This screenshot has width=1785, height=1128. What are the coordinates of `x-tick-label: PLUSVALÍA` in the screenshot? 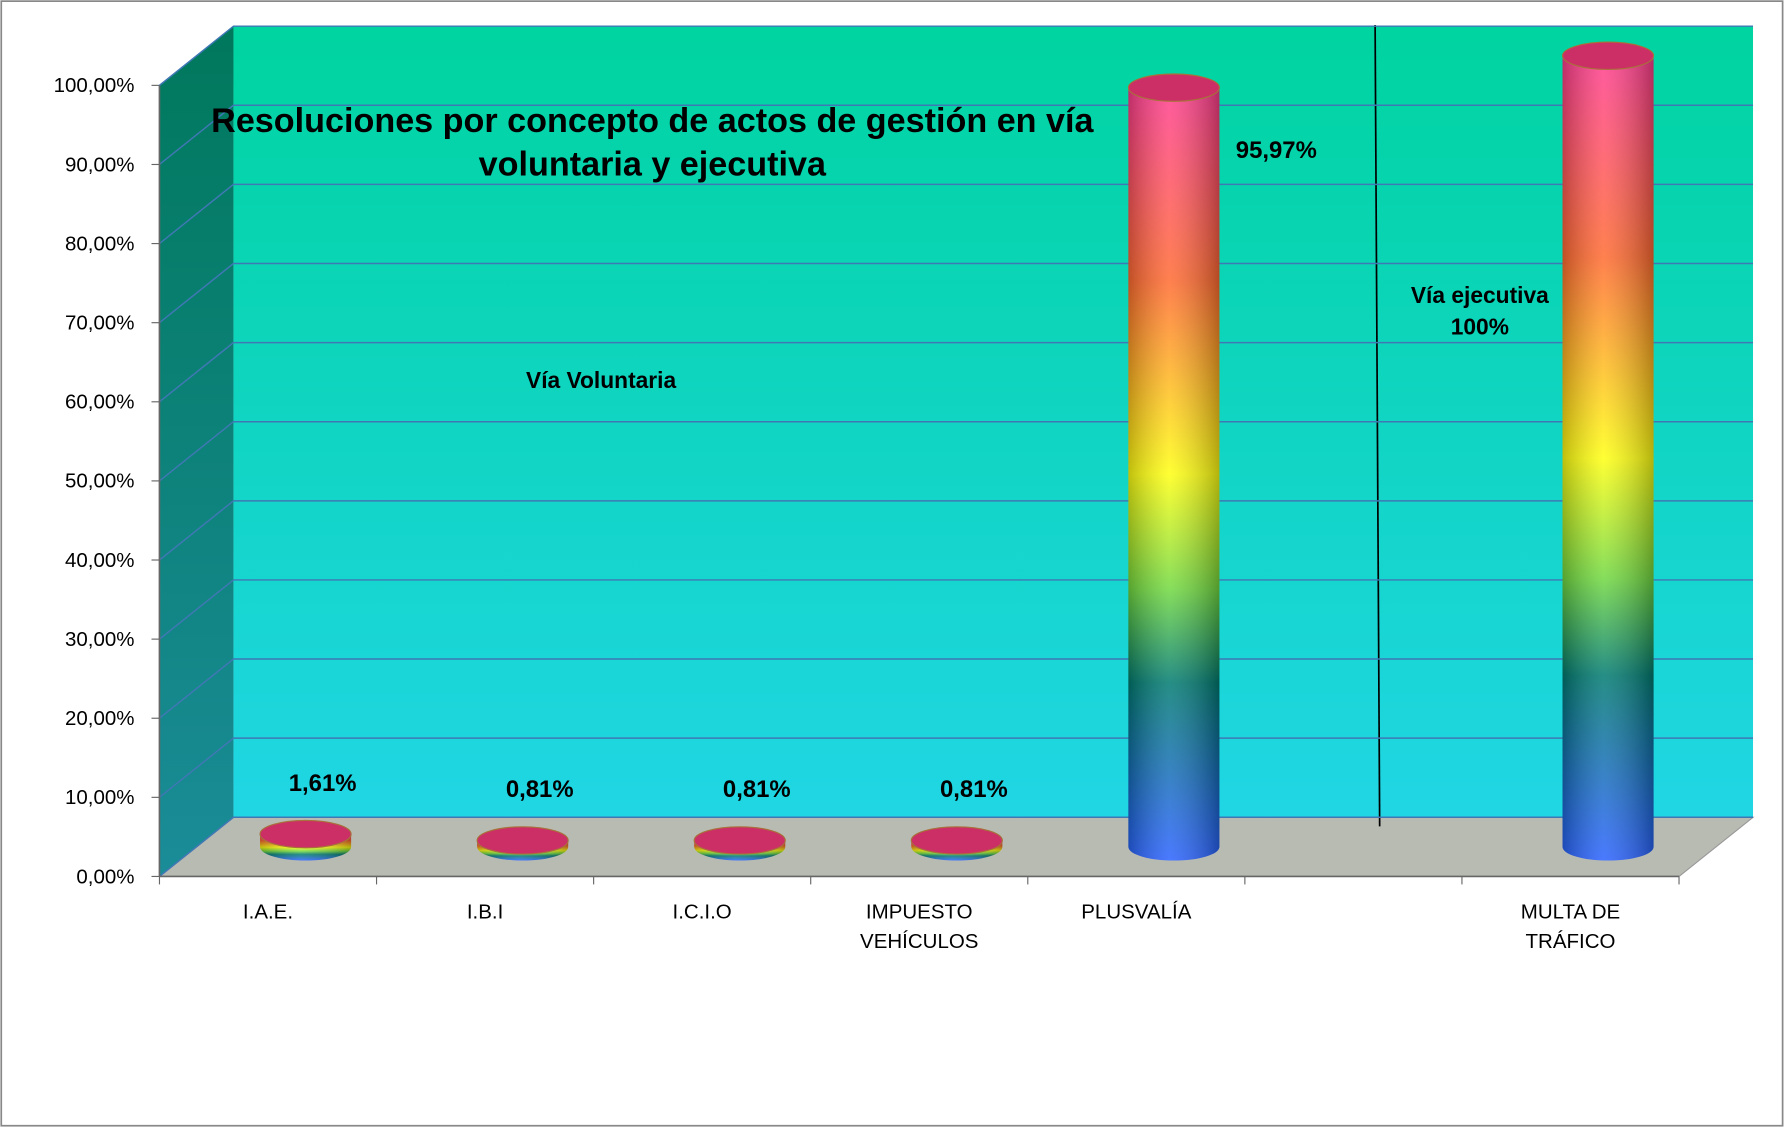 It's located at (1136, 912).